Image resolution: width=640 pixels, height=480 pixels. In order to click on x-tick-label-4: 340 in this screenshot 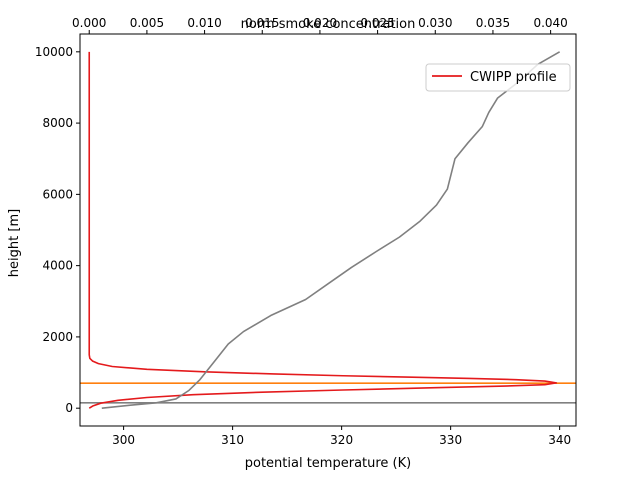, I will do `click(559, 440)`.